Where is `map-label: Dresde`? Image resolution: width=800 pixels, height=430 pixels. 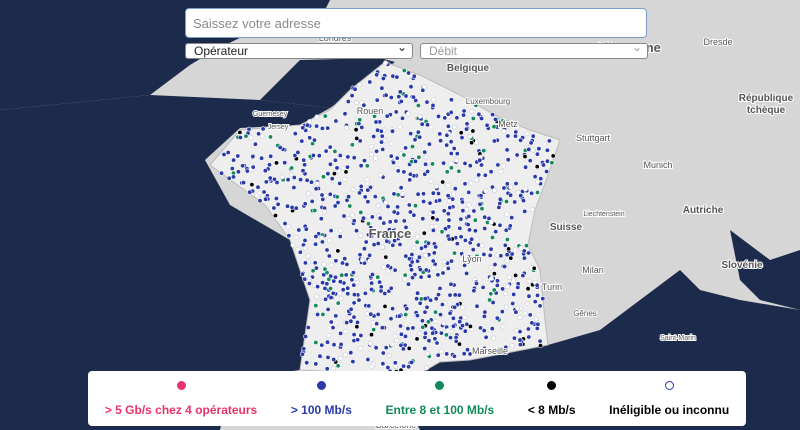
map-label: Dresde is located at coordinates (717, 42).